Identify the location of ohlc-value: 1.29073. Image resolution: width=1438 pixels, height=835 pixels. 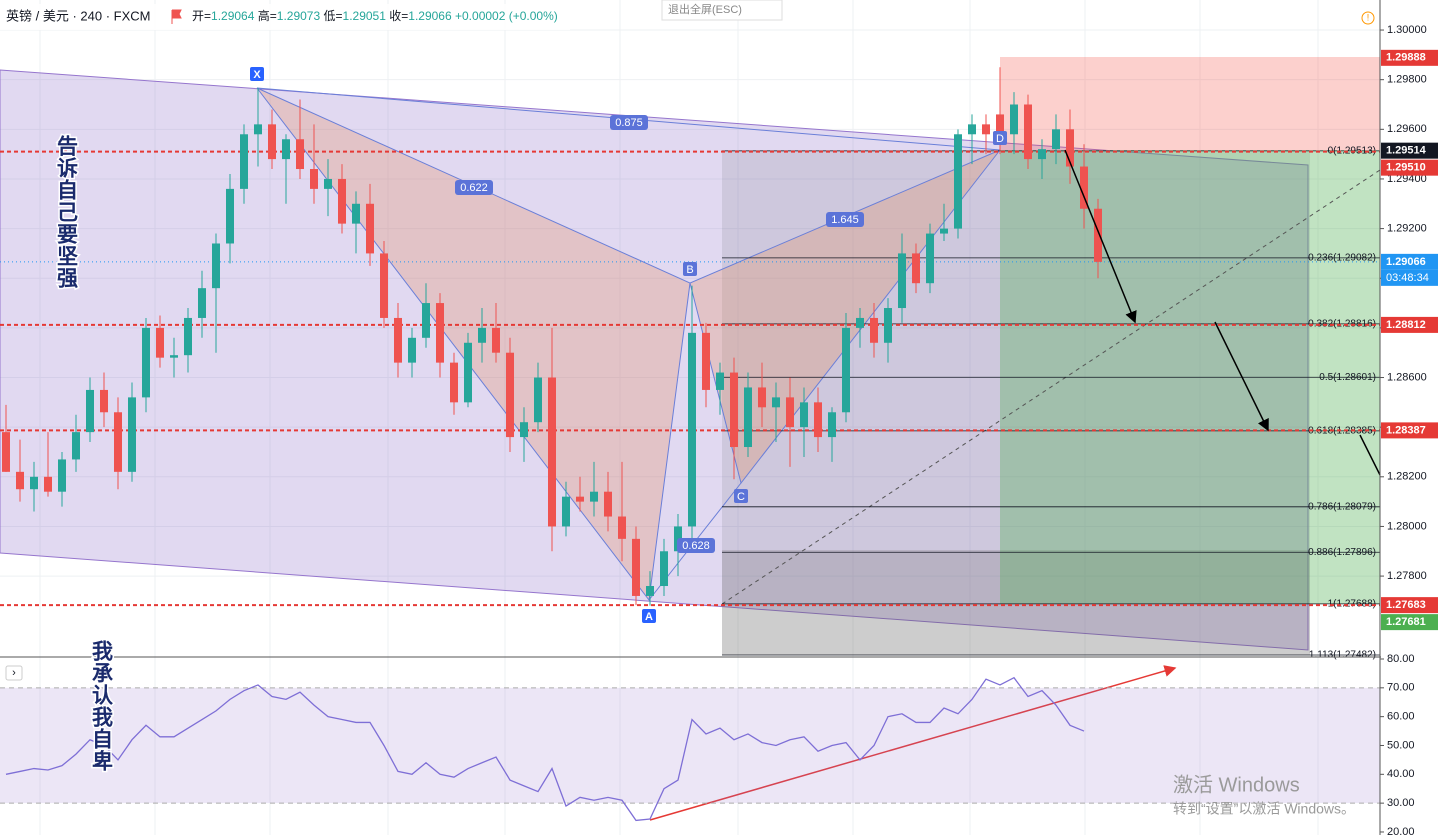
(299, 16).